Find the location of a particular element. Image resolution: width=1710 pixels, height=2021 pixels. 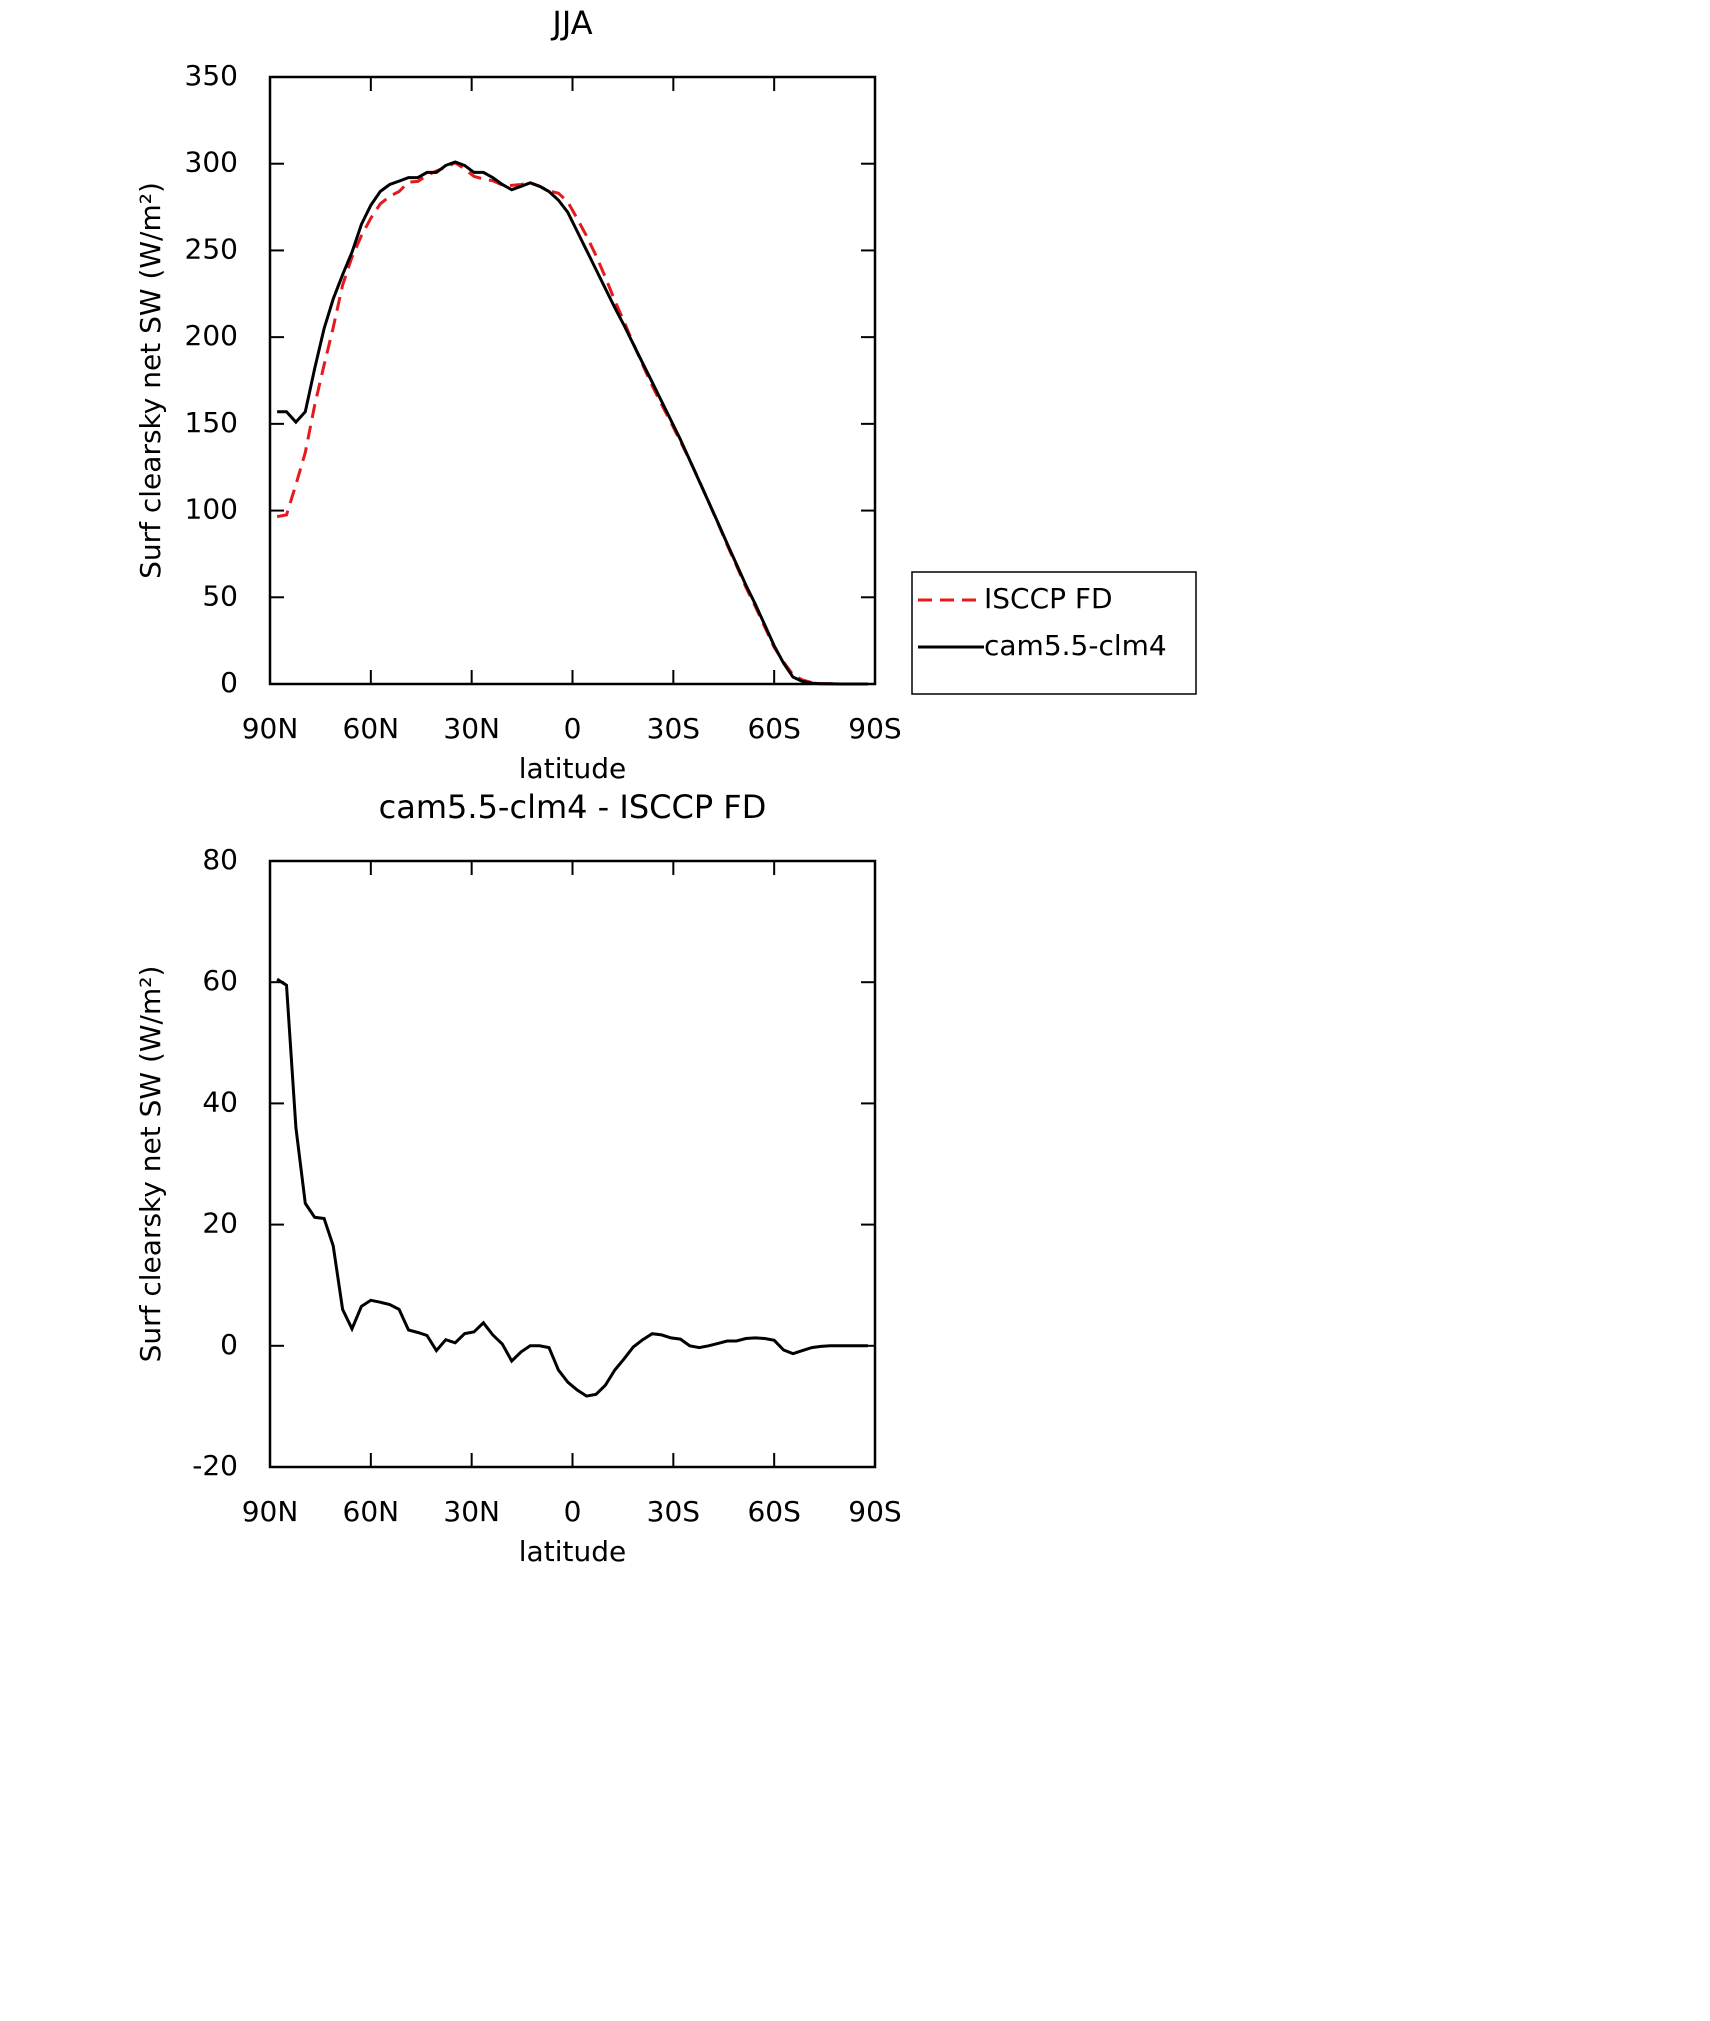

legend-box is located at coordinates (1054, 633).